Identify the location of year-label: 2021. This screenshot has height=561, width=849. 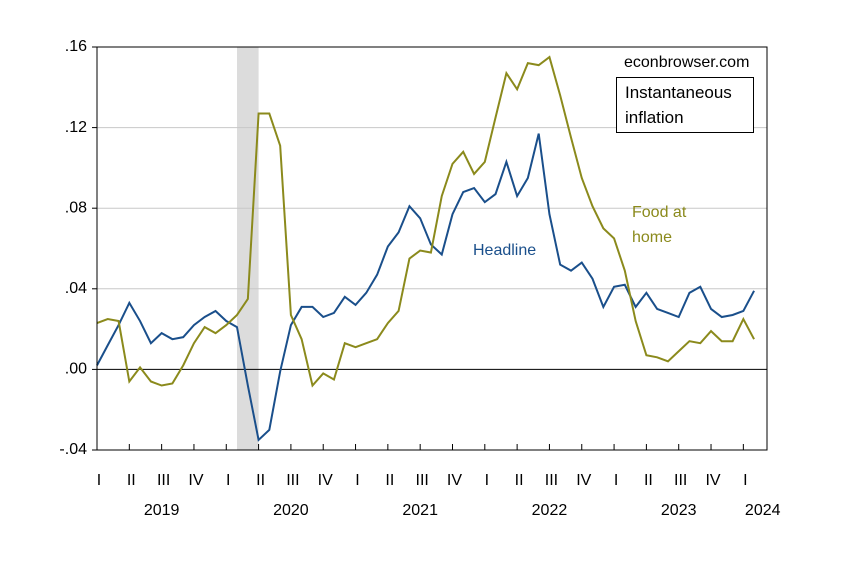
(420, 510).